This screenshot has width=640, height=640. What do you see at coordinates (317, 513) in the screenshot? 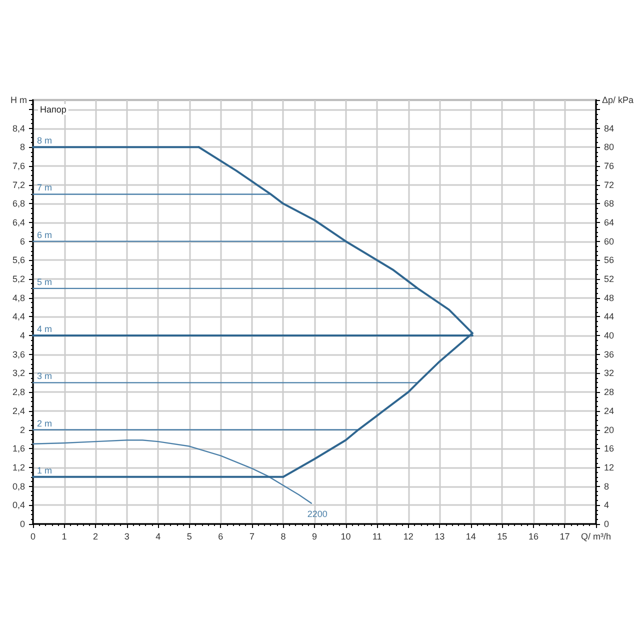
I see `series-label: 2200` at bounding box center [317, 513].